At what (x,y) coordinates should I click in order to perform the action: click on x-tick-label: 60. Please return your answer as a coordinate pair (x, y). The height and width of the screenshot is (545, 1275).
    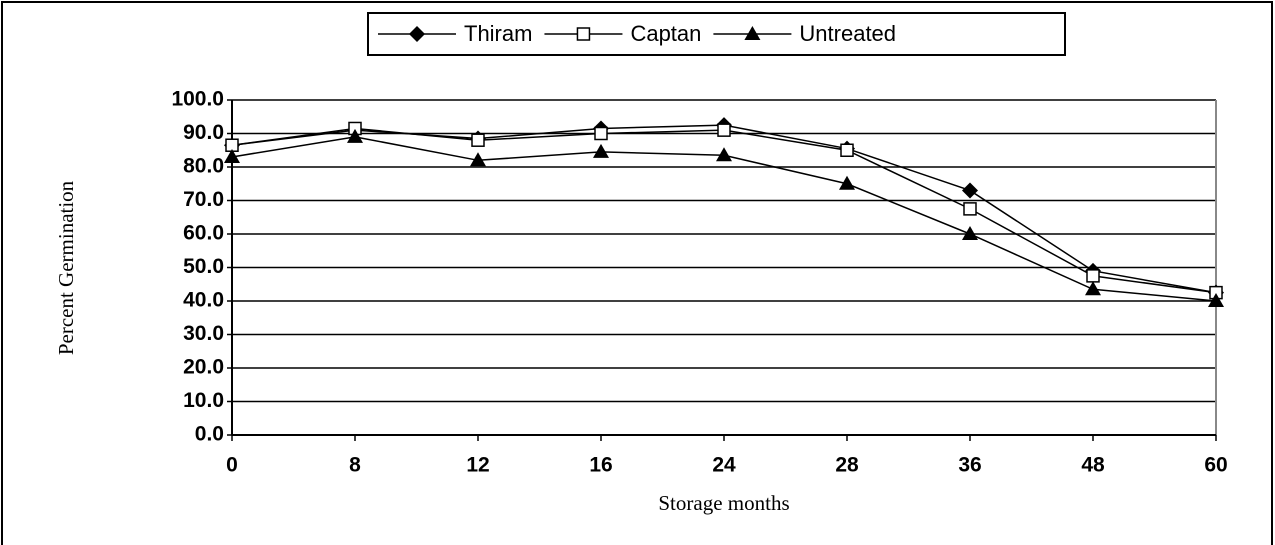
    Looking at the image, I should click on (1215, 465).